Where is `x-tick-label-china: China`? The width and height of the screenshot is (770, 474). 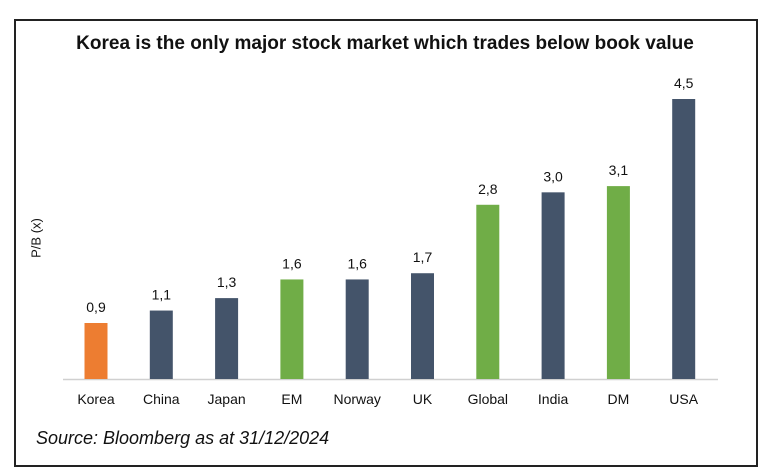
x-tick-label-china: China is located at coordinates (161, 399).